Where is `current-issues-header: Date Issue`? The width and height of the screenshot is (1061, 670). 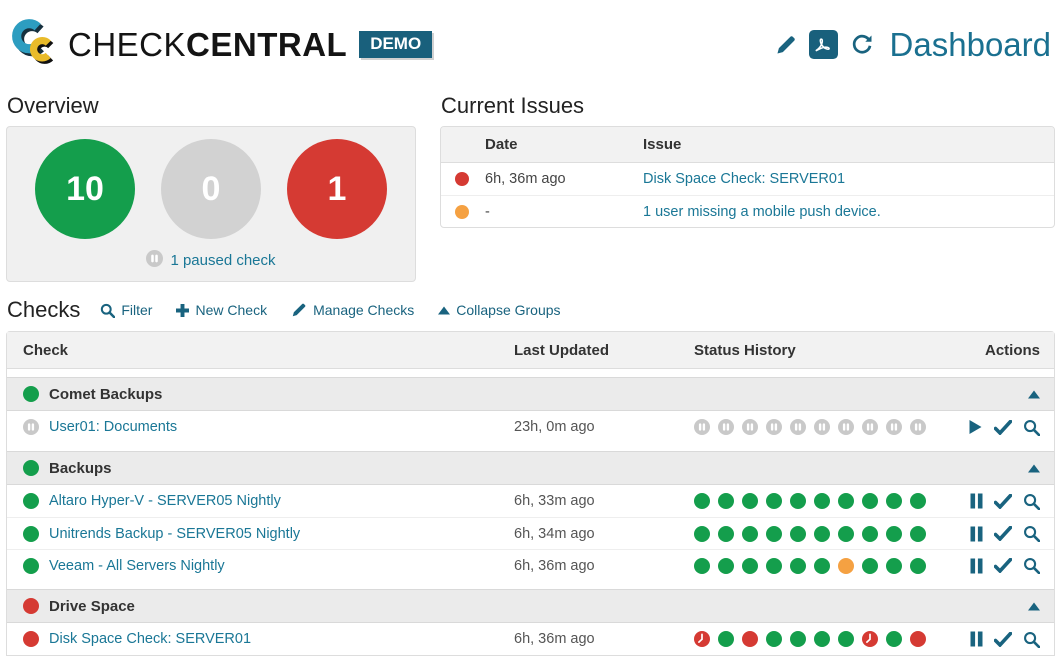
current-issues-header: Date Issue is located at coordinates (747, 145).